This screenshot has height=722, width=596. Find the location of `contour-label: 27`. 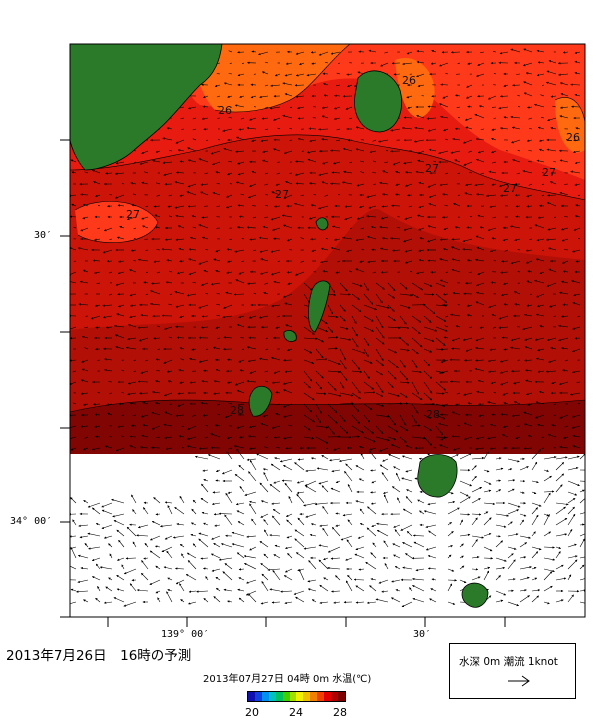

contour-label: 27 is located at coordinates (549, 172).